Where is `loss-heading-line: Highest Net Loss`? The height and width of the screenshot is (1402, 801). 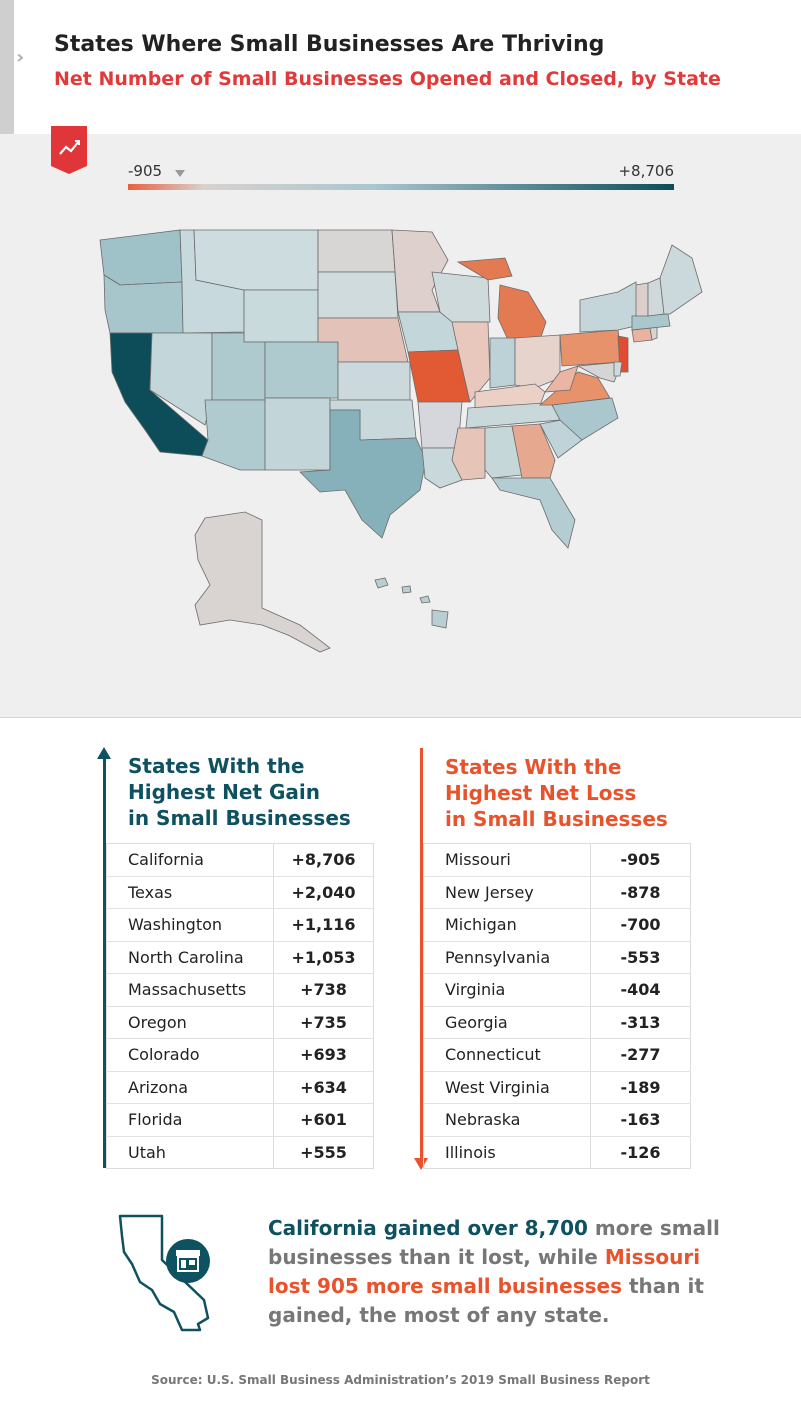 loss-heading-line: Highest Net Loss is located at coordinates (541, 793).